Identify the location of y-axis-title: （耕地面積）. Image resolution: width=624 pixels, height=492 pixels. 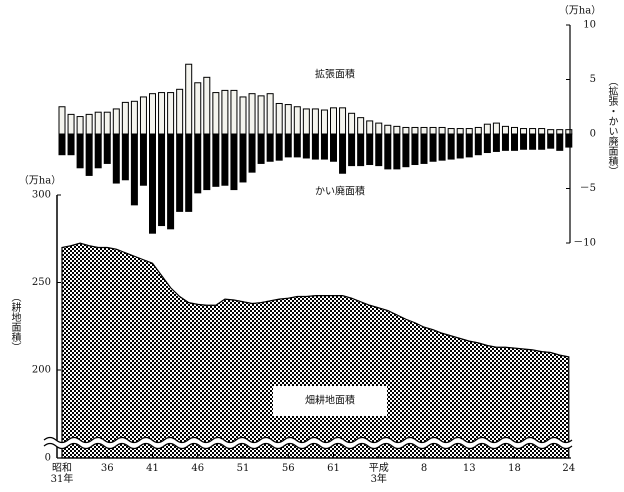
(14, 322).